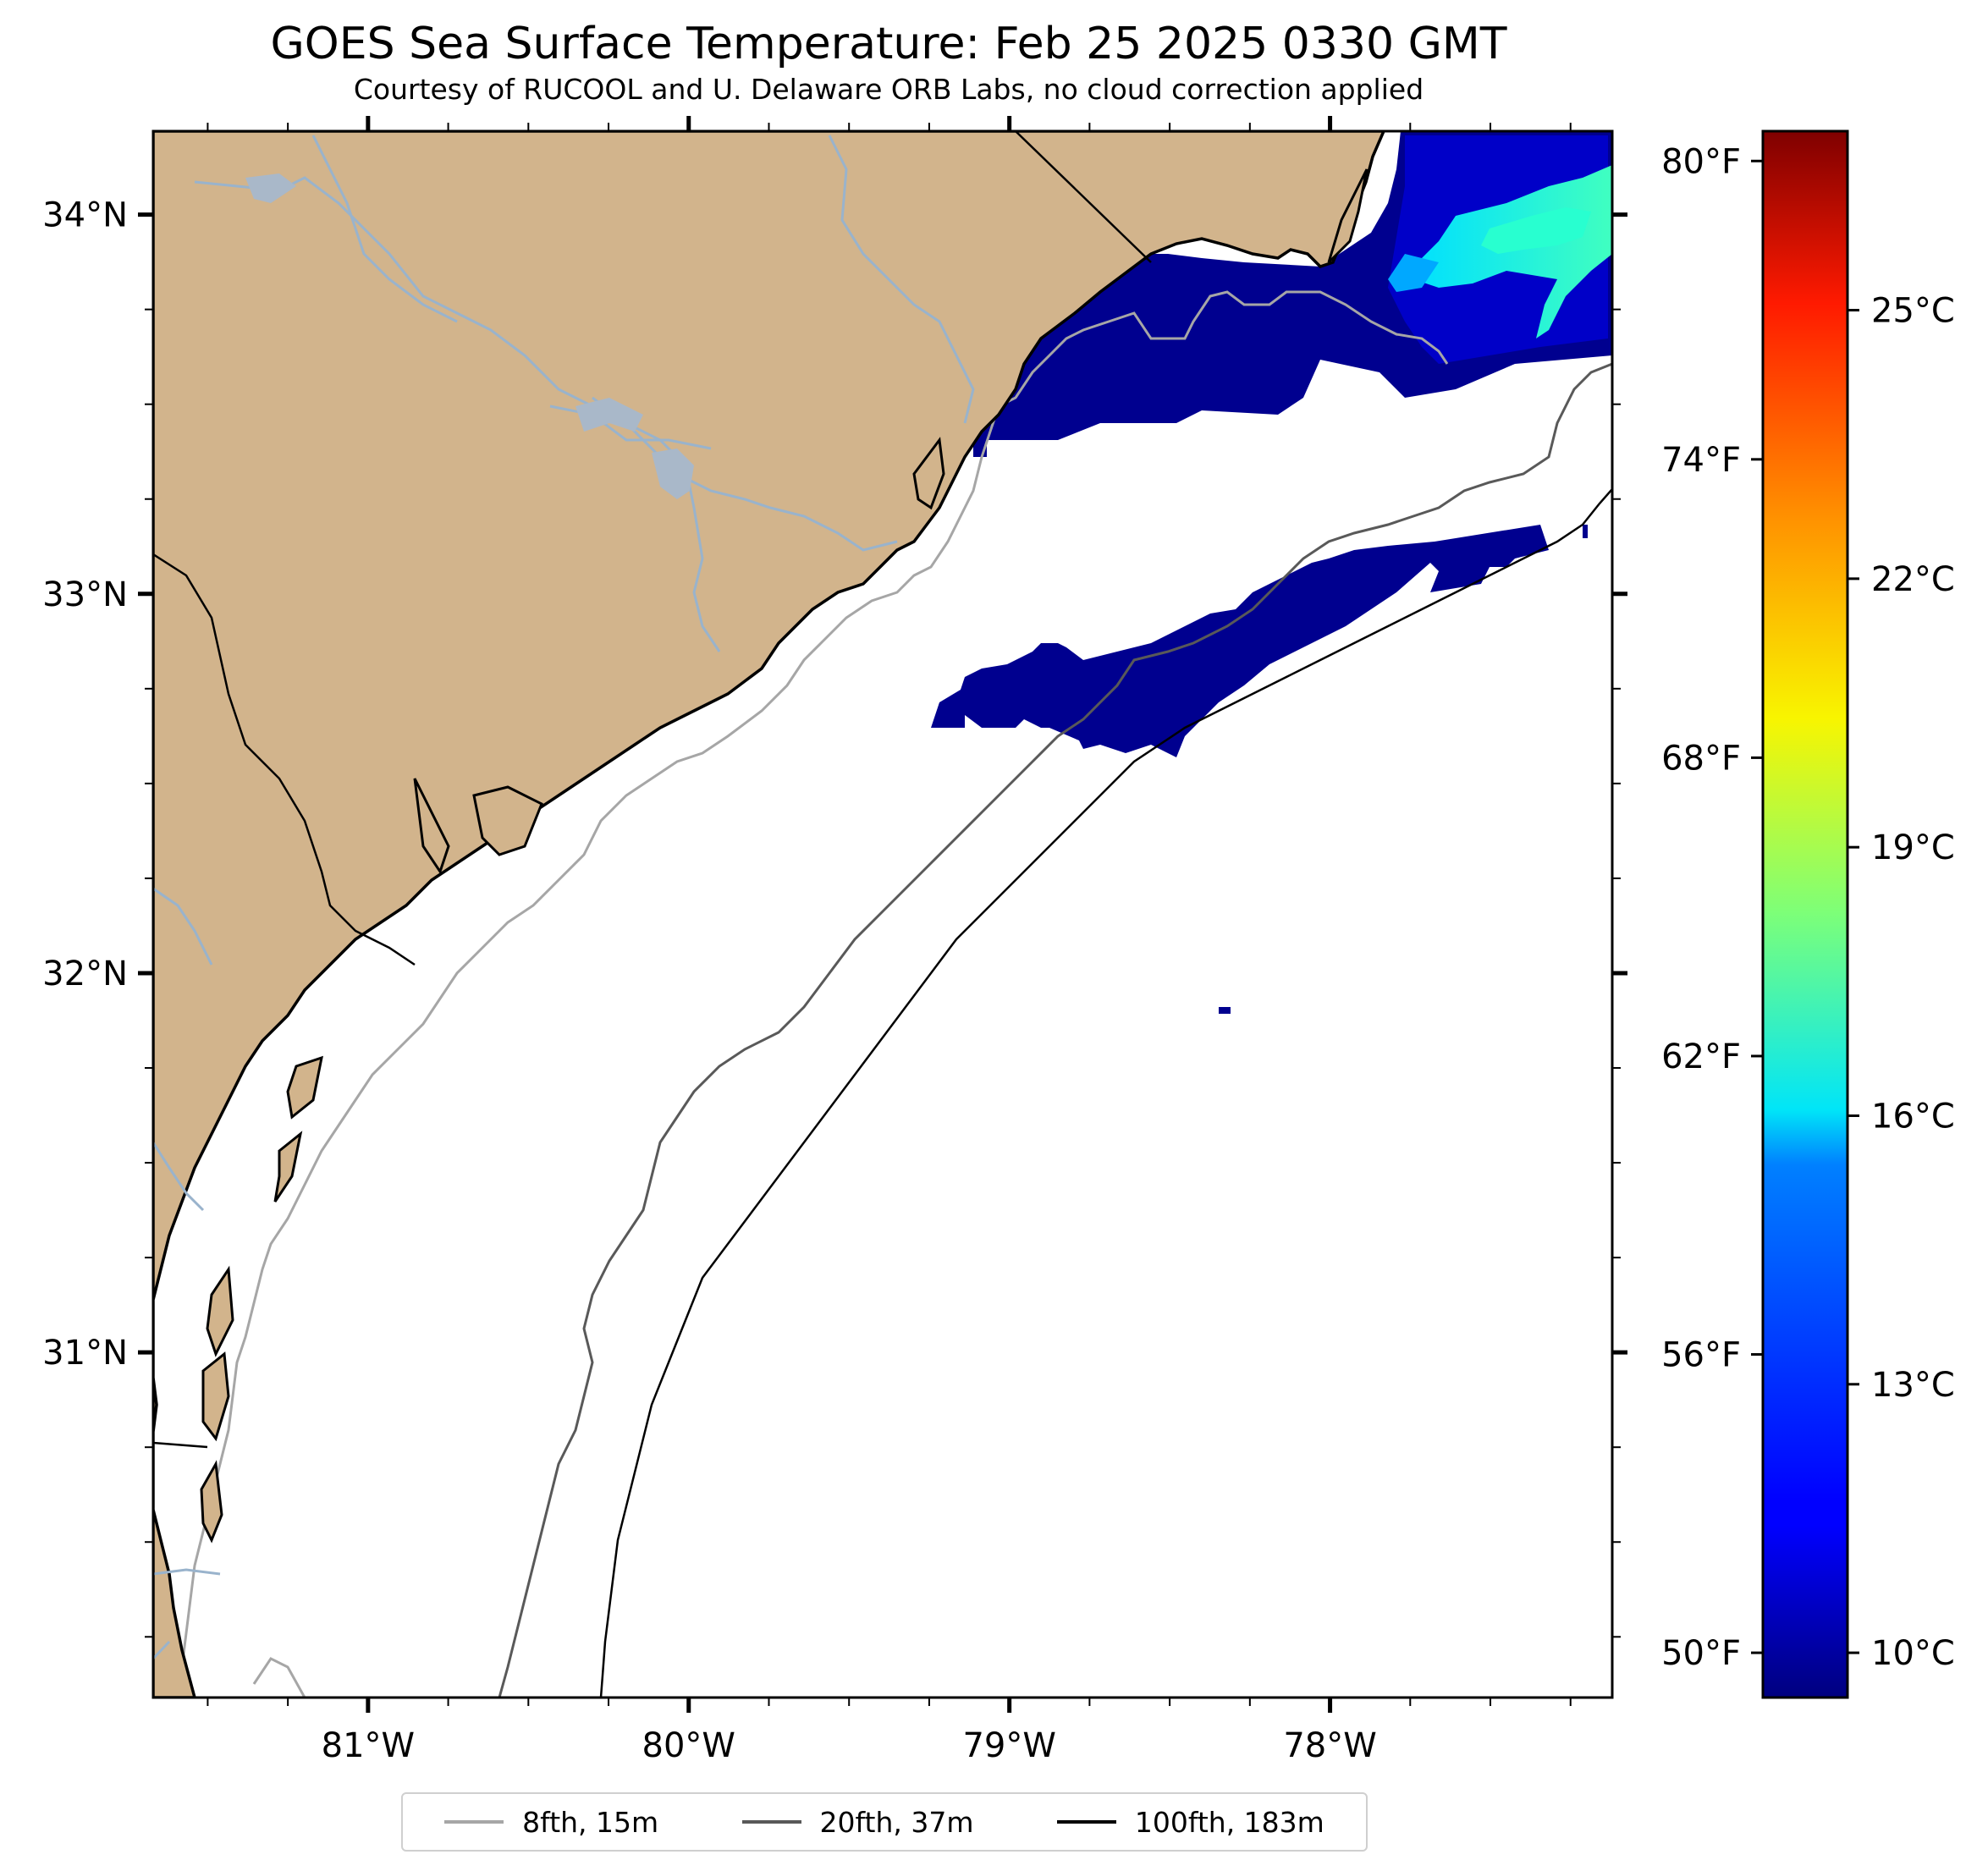 The height and width of the screenshot is (1871, 1988). I want to click on lake-marion, so click(609, 415).